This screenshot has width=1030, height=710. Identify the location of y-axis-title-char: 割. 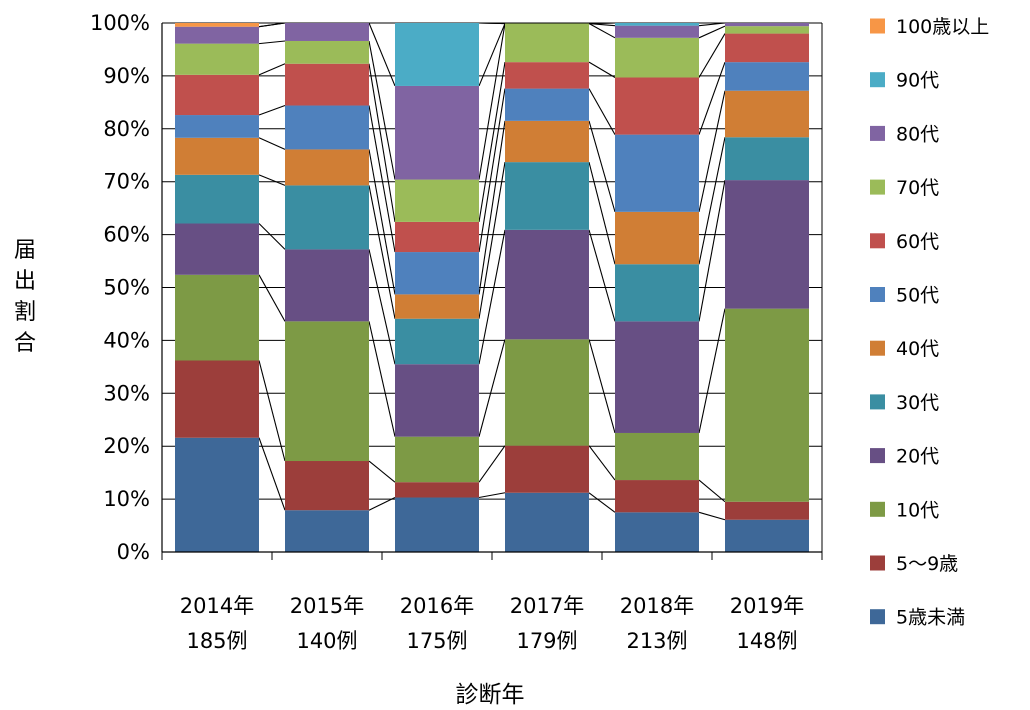
(25, 312).